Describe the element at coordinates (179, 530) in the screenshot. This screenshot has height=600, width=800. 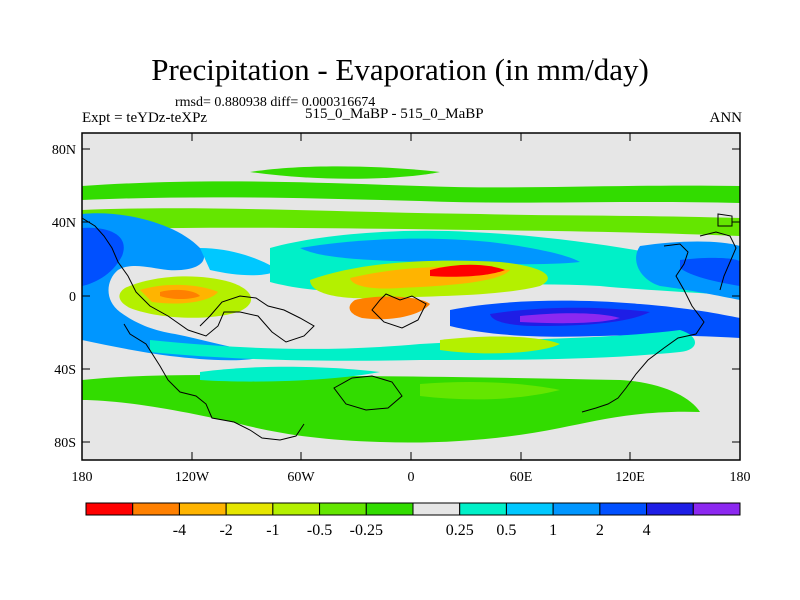
I see `colorbar-label: -4` at that location.